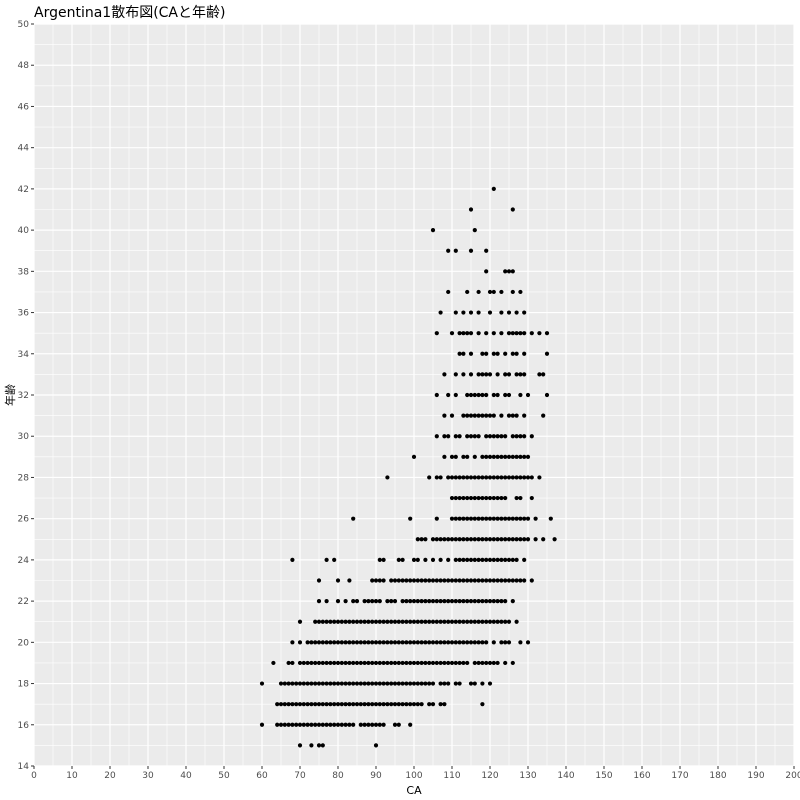 Image resolution: width=800 pixels, height=800 pixels. Describe the element at coordinates (717, 776) in the screenshot. I see `x-tick-label: 180` at that location.